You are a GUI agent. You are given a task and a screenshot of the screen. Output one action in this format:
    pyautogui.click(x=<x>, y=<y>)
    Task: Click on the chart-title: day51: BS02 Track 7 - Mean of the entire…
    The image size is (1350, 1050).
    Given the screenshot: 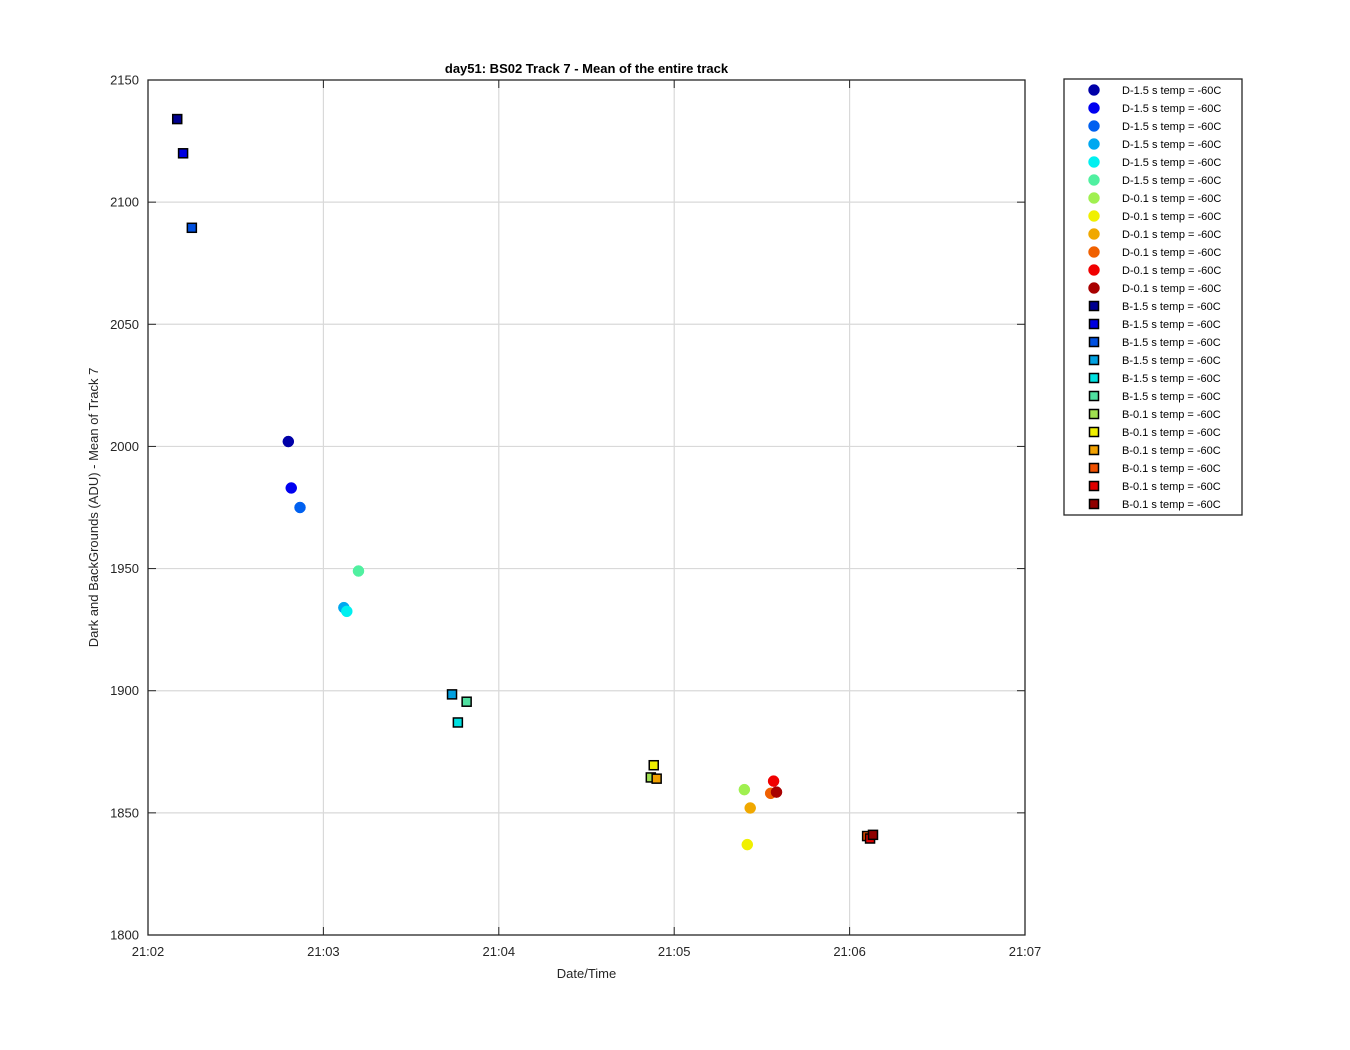 What is the action you would take?
    pyautogui.click(x=587, y=68)
    